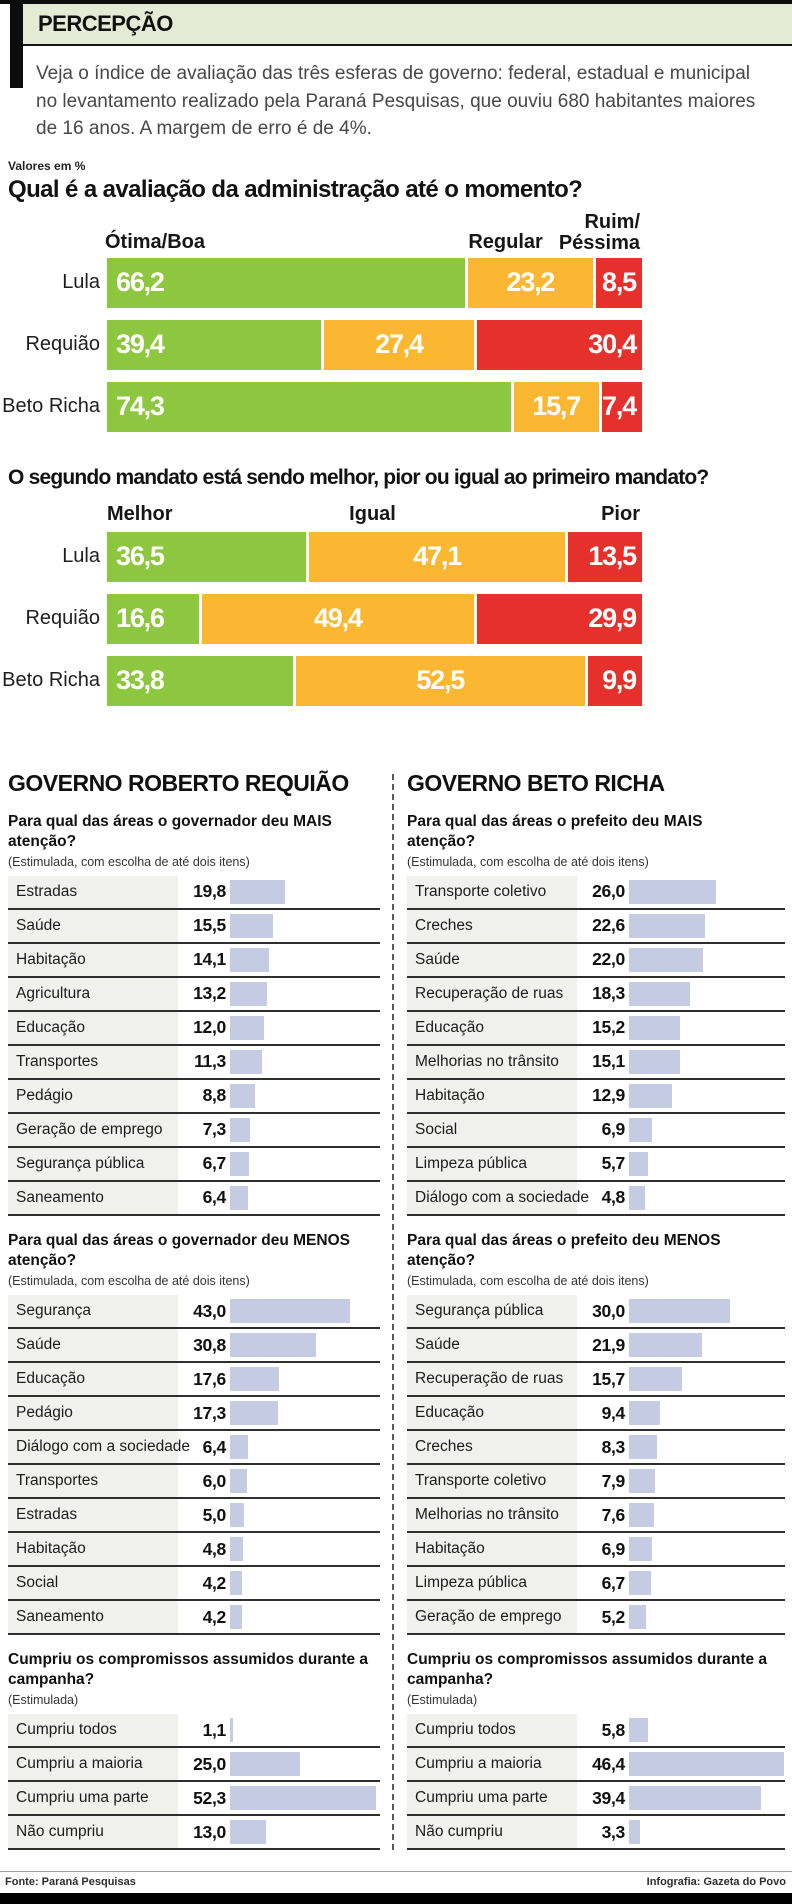 The image size is (792, 1904). Describe the element at coordinates (613, 1480) in the screenshot. I see `item-value: 7,9` at that location.